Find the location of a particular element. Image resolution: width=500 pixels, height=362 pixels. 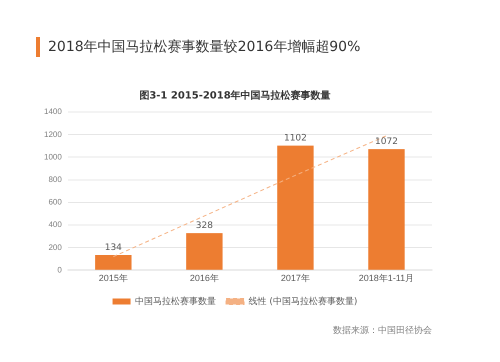

x-tick-label: 2015年 is located at coordinates (113, 278).